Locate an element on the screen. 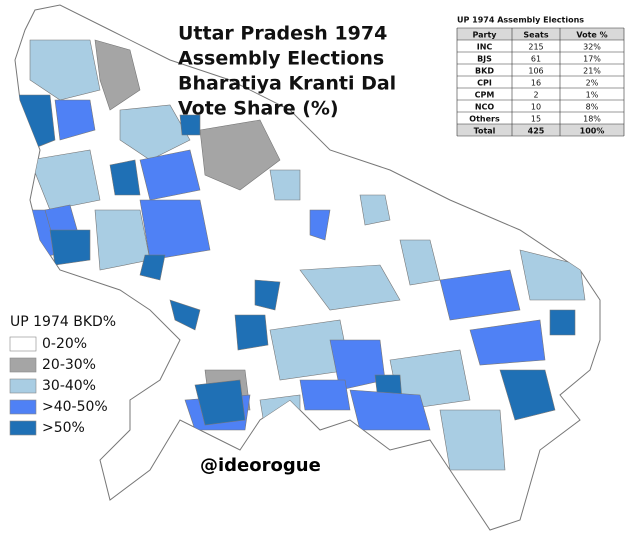 The height and width of the screenshot is (548, 640). table-cell: CPM is located at coordinates (485, 95).